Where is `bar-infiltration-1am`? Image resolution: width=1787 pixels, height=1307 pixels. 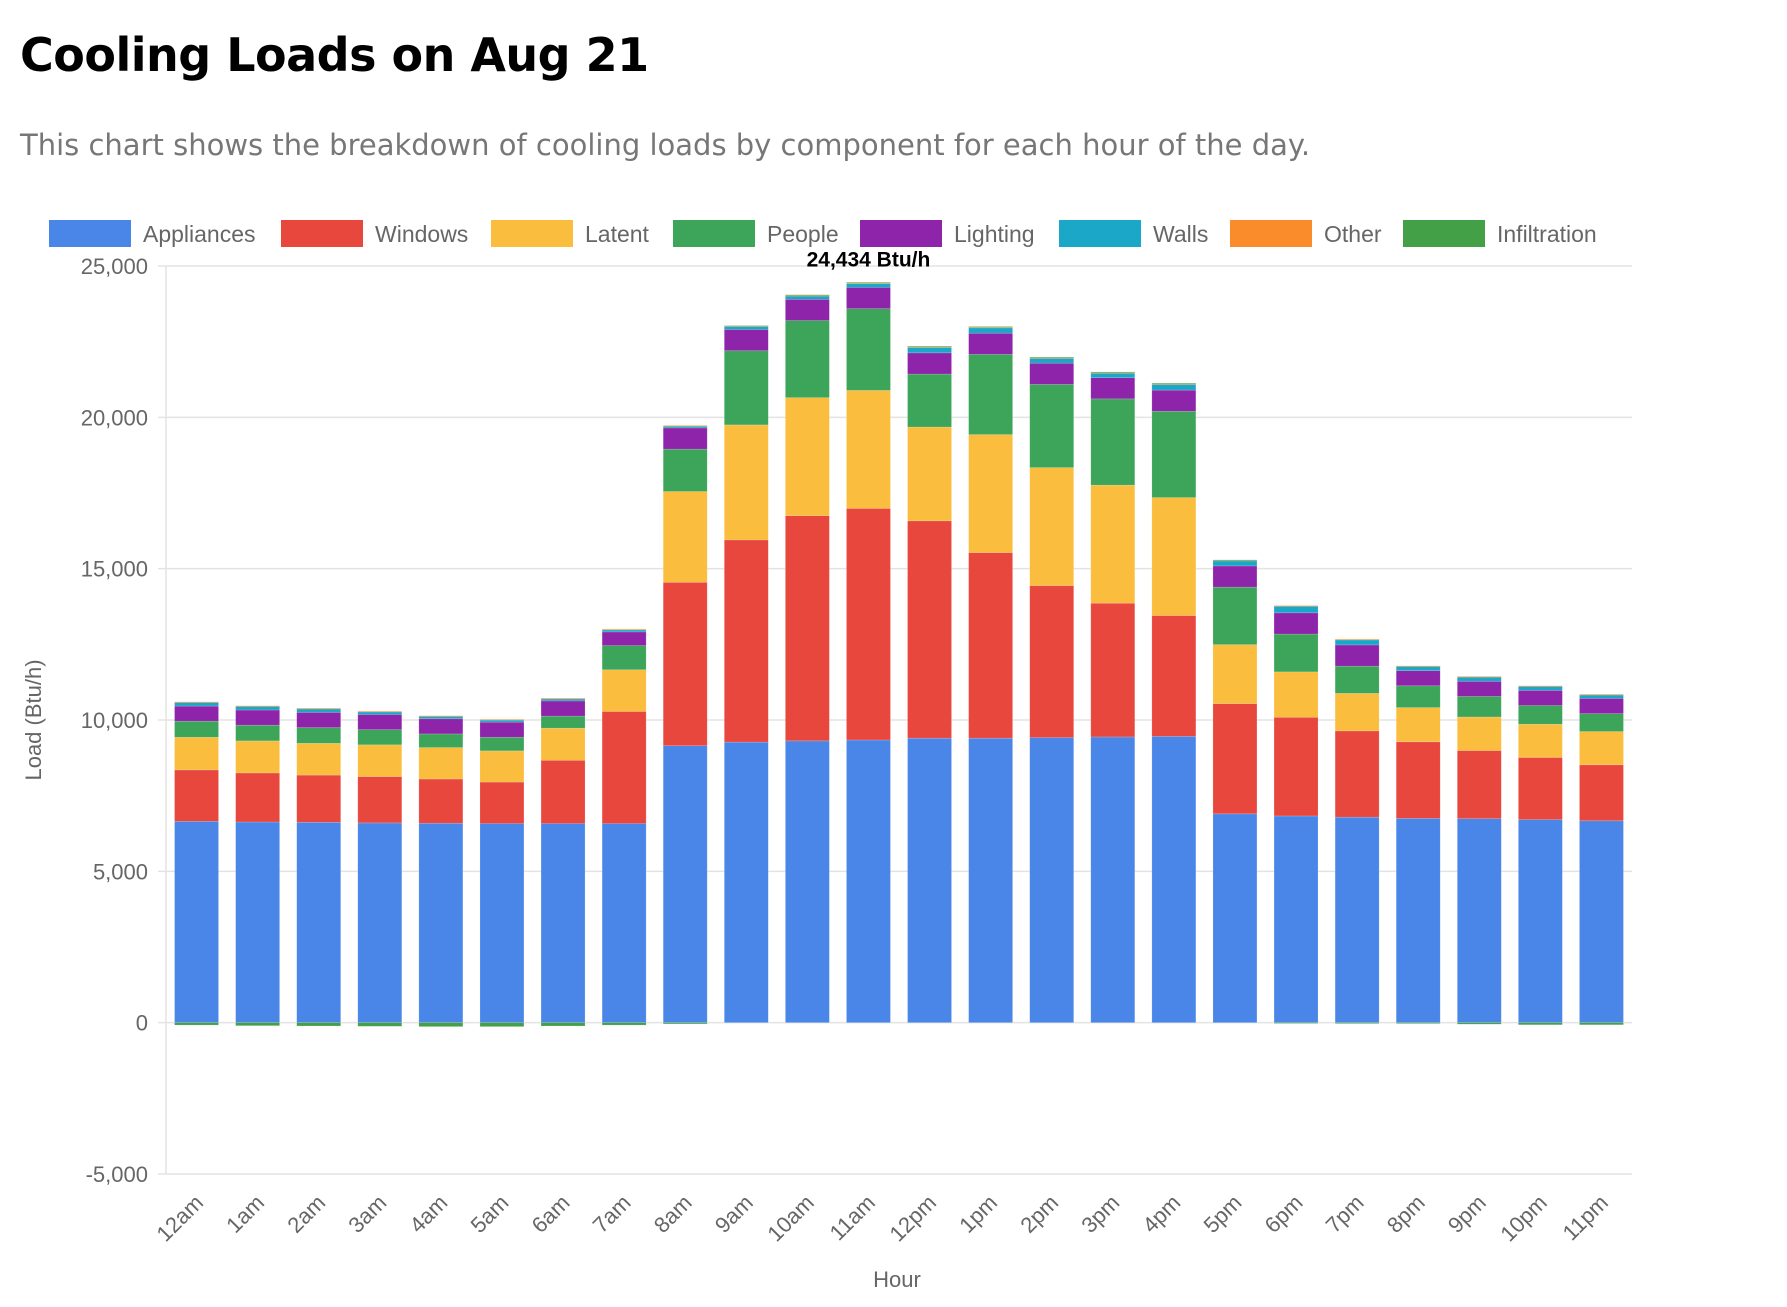
bar-infiltration-1am is located at coordinates (257, 1024).